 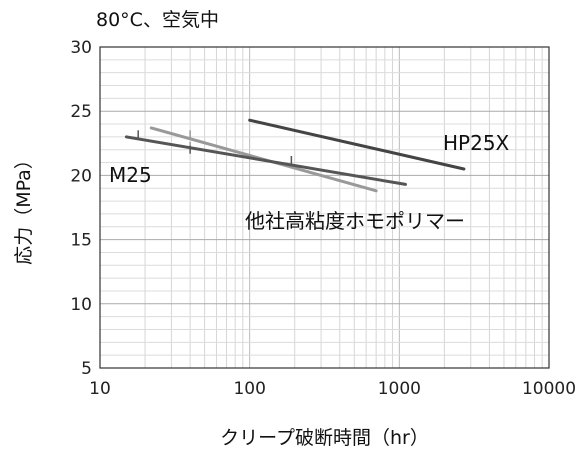 What do you see at coordinates (249, 389) in the screenshot?
I see `x-tick-label: 100` at bounding box center [249, 389].